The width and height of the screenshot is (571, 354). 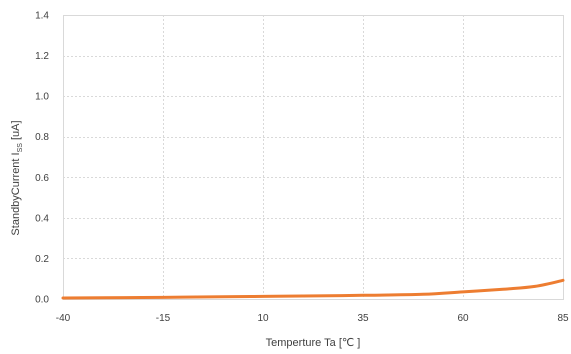 What do you see at coordinates (42, 218) in the screenshot?
I see `y-tick-label: 0.4` at bounding box center [42, 218].